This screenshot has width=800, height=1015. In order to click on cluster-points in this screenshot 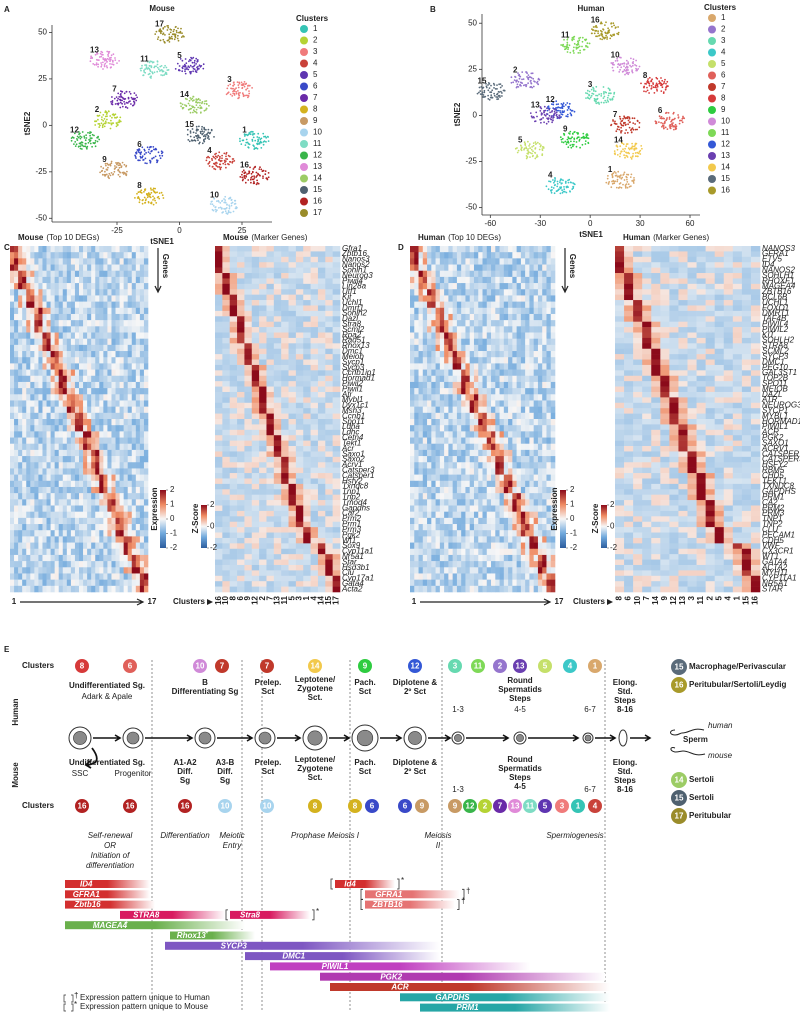, I will do `click(254, 140)`.